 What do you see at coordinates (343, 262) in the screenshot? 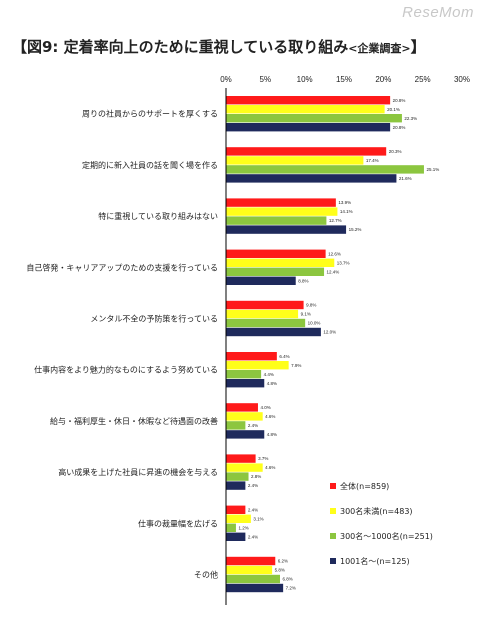
I see `bar-value-label: 13.7%` at bounding box center [343, 262].